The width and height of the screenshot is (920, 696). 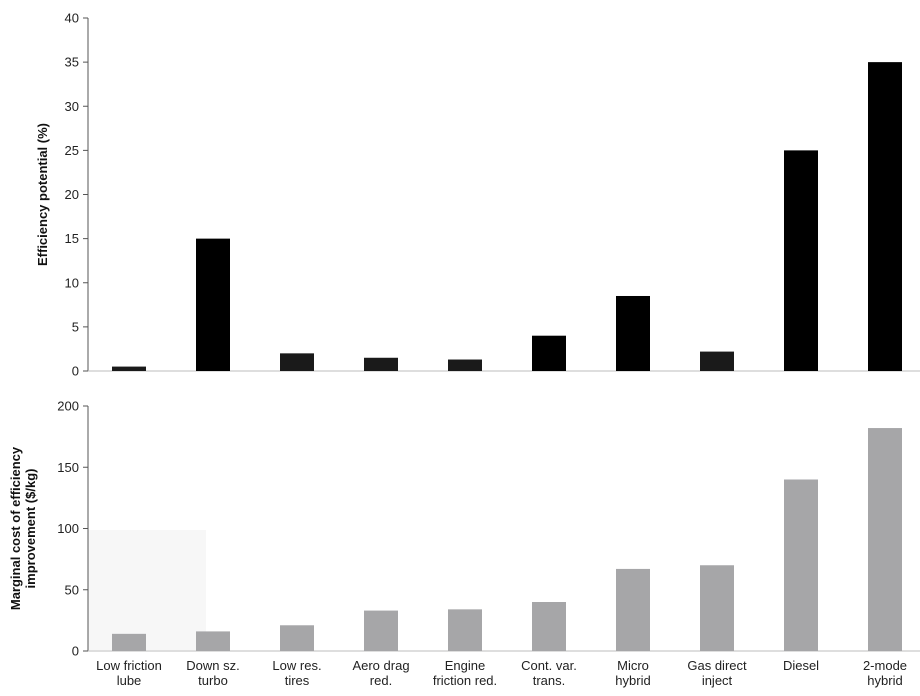 What do you see at coordinates (633, 665) in the screenshot?
I see `category-label-line: Micro` at bounding box center [633, 665].